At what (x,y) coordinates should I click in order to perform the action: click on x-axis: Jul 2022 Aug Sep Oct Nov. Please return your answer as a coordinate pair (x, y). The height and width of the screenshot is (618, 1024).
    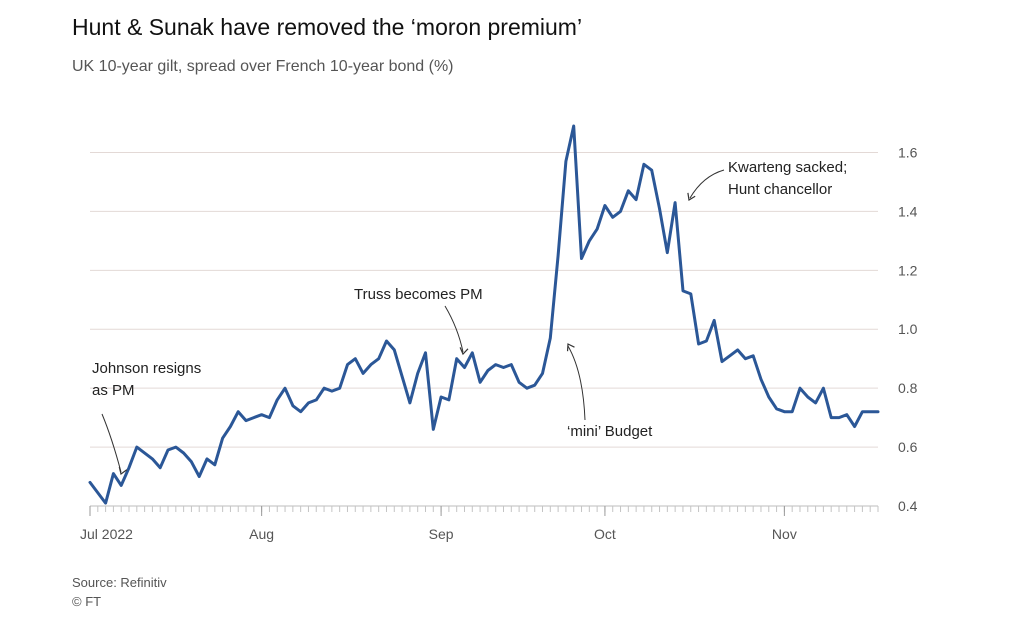
    Looking at the image, I should click on (479, 523).